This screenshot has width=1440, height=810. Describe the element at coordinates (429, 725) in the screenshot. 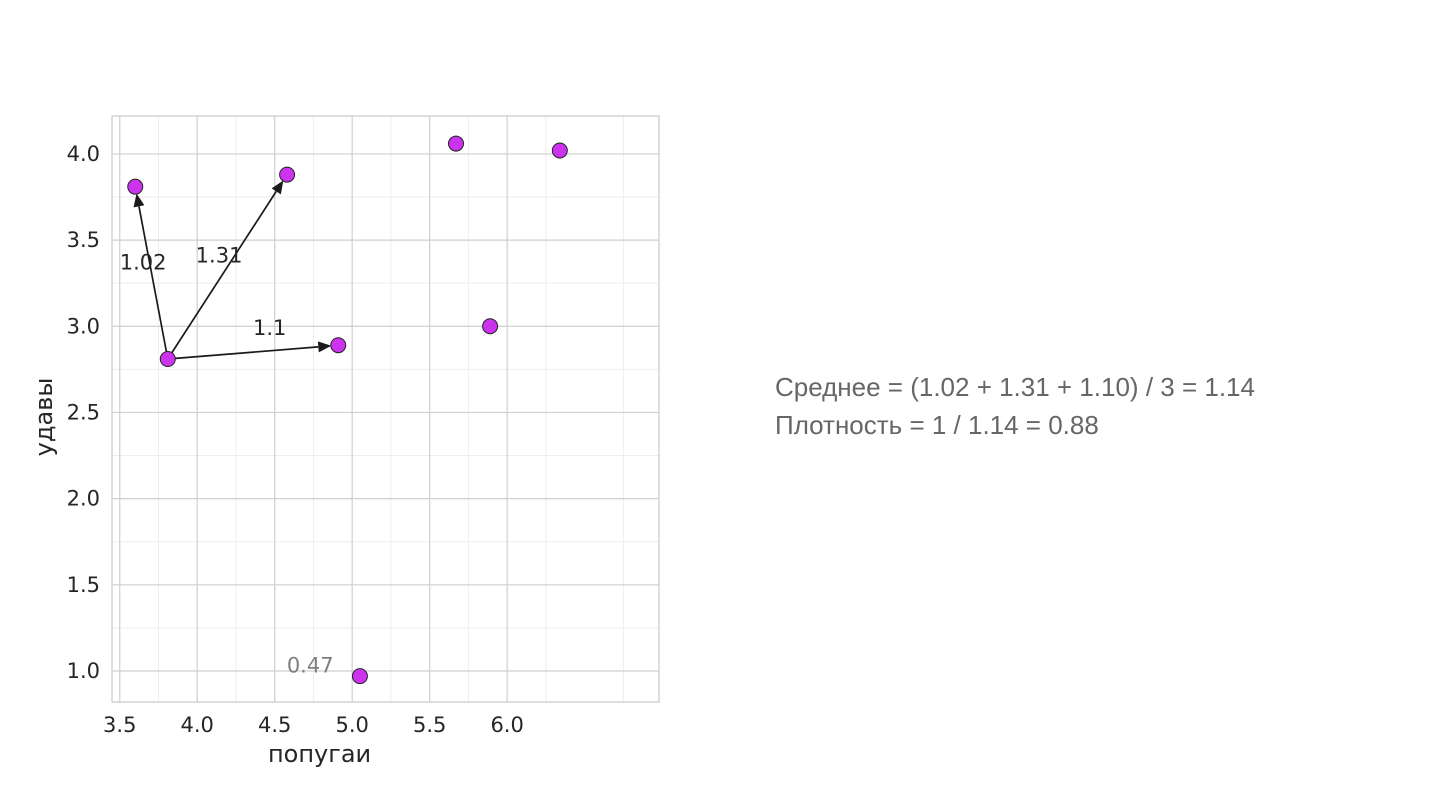

I see `x-tick-label: 5.5` at that location.